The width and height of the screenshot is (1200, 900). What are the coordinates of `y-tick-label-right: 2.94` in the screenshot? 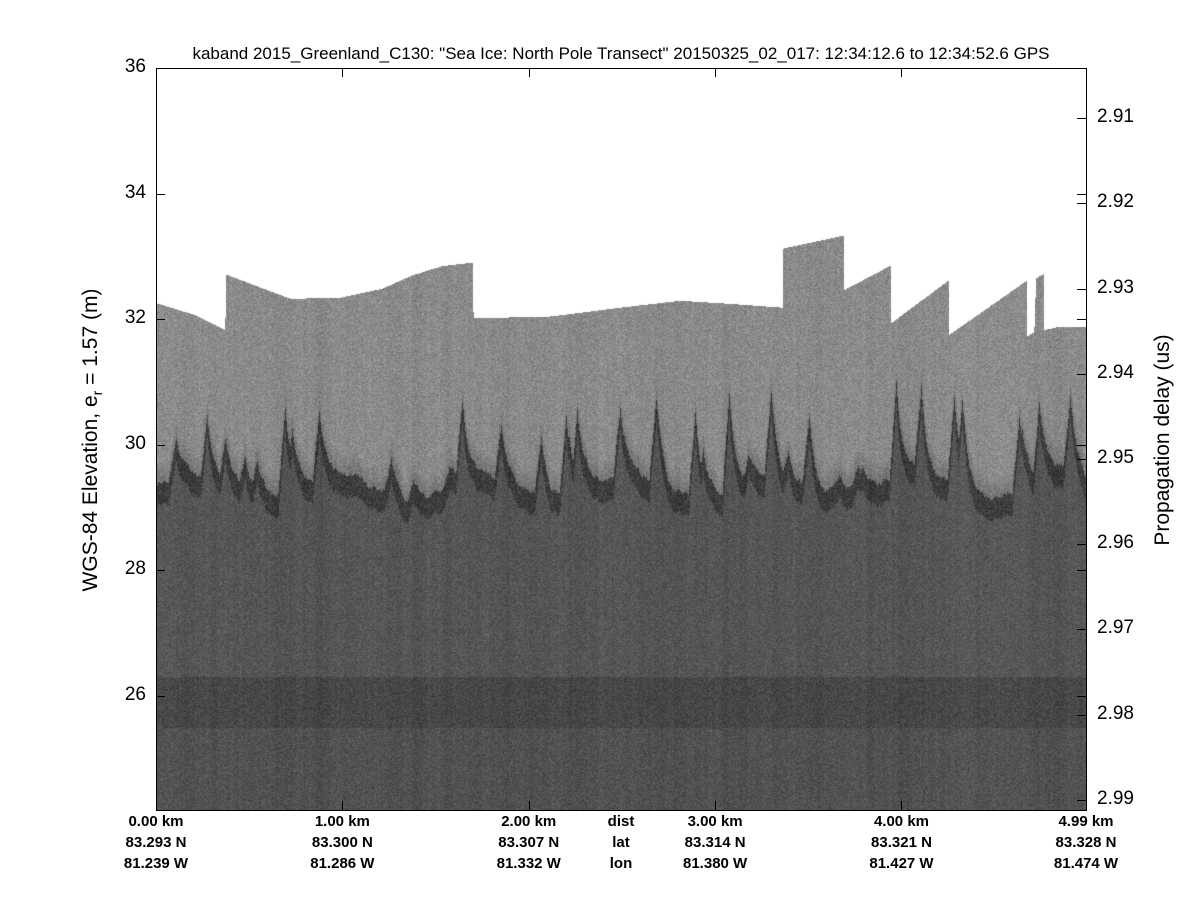 It's located at (1115, 372).